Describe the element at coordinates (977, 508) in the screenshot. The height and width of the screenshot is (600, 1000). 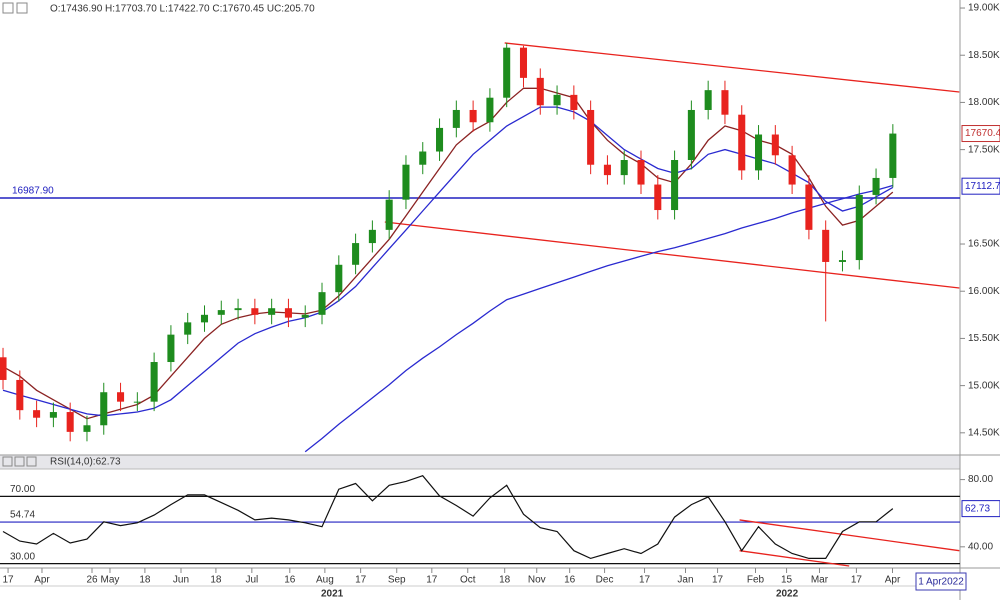
I see `price-label: 62.73` at that location.